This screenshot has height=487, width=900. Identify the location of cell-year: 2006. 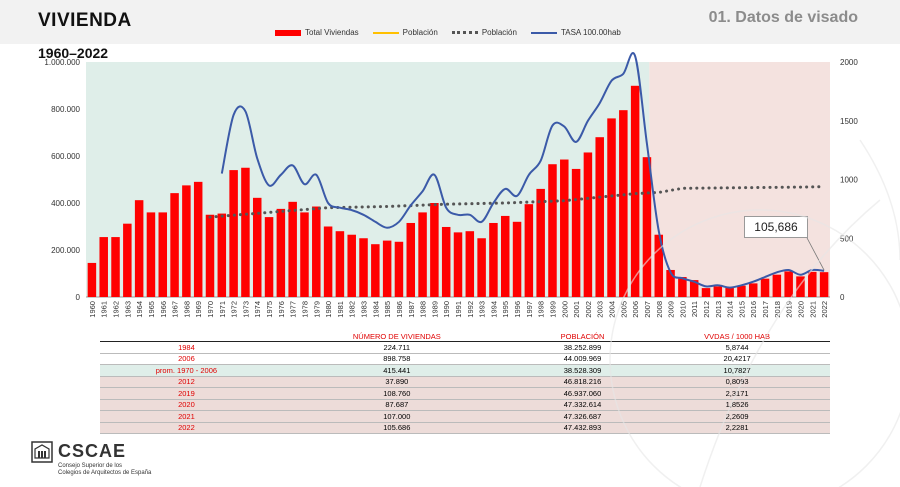
(186, 359).